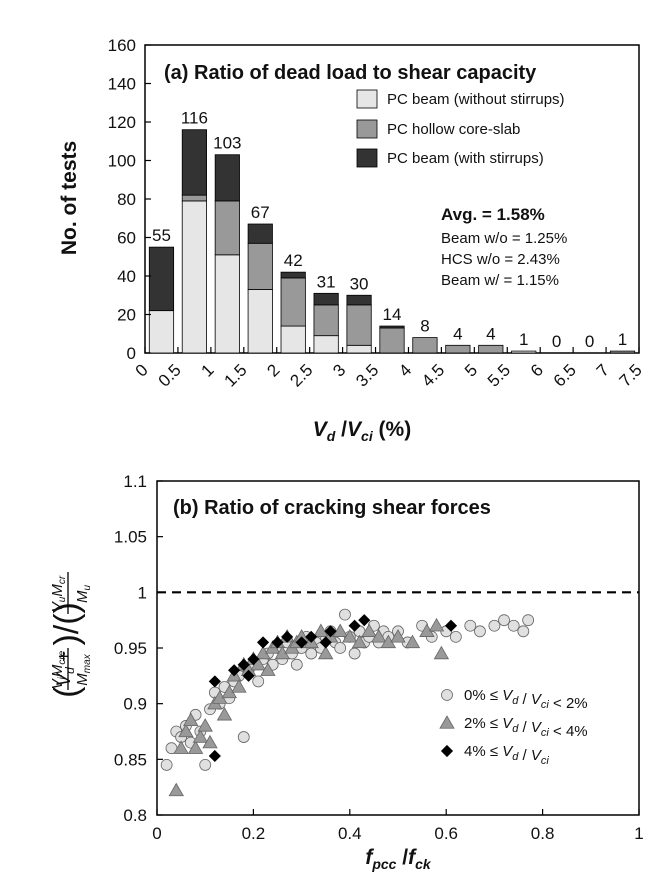 Image resolution: width=666 pixels, height=886 pixels. Describe the element at coordinates (293, 260) in the screenshot. I see `bar-total-label: 42` at that location.